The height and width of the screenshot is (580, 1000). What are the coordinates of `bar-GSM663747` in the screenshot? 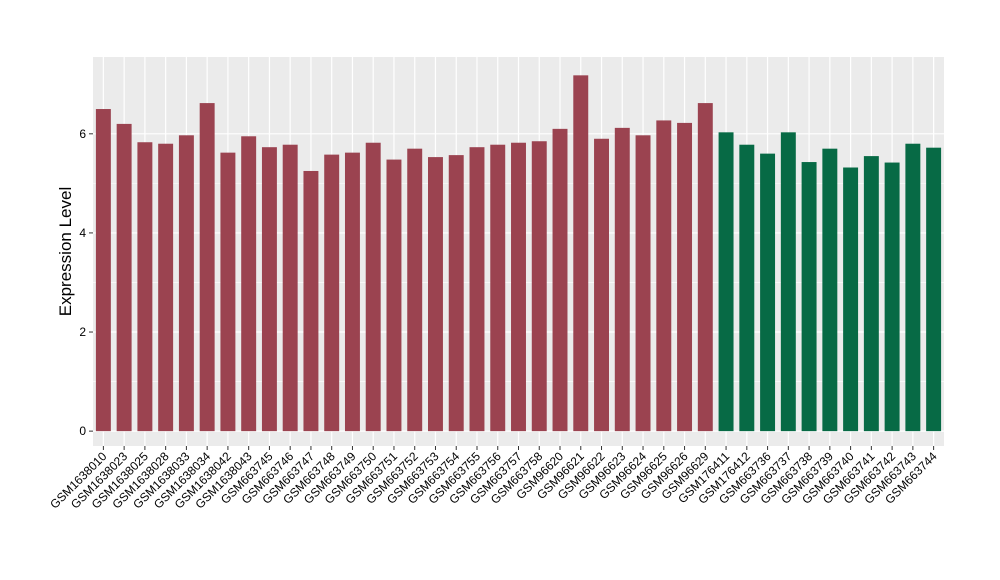 It's located at (311, 301).